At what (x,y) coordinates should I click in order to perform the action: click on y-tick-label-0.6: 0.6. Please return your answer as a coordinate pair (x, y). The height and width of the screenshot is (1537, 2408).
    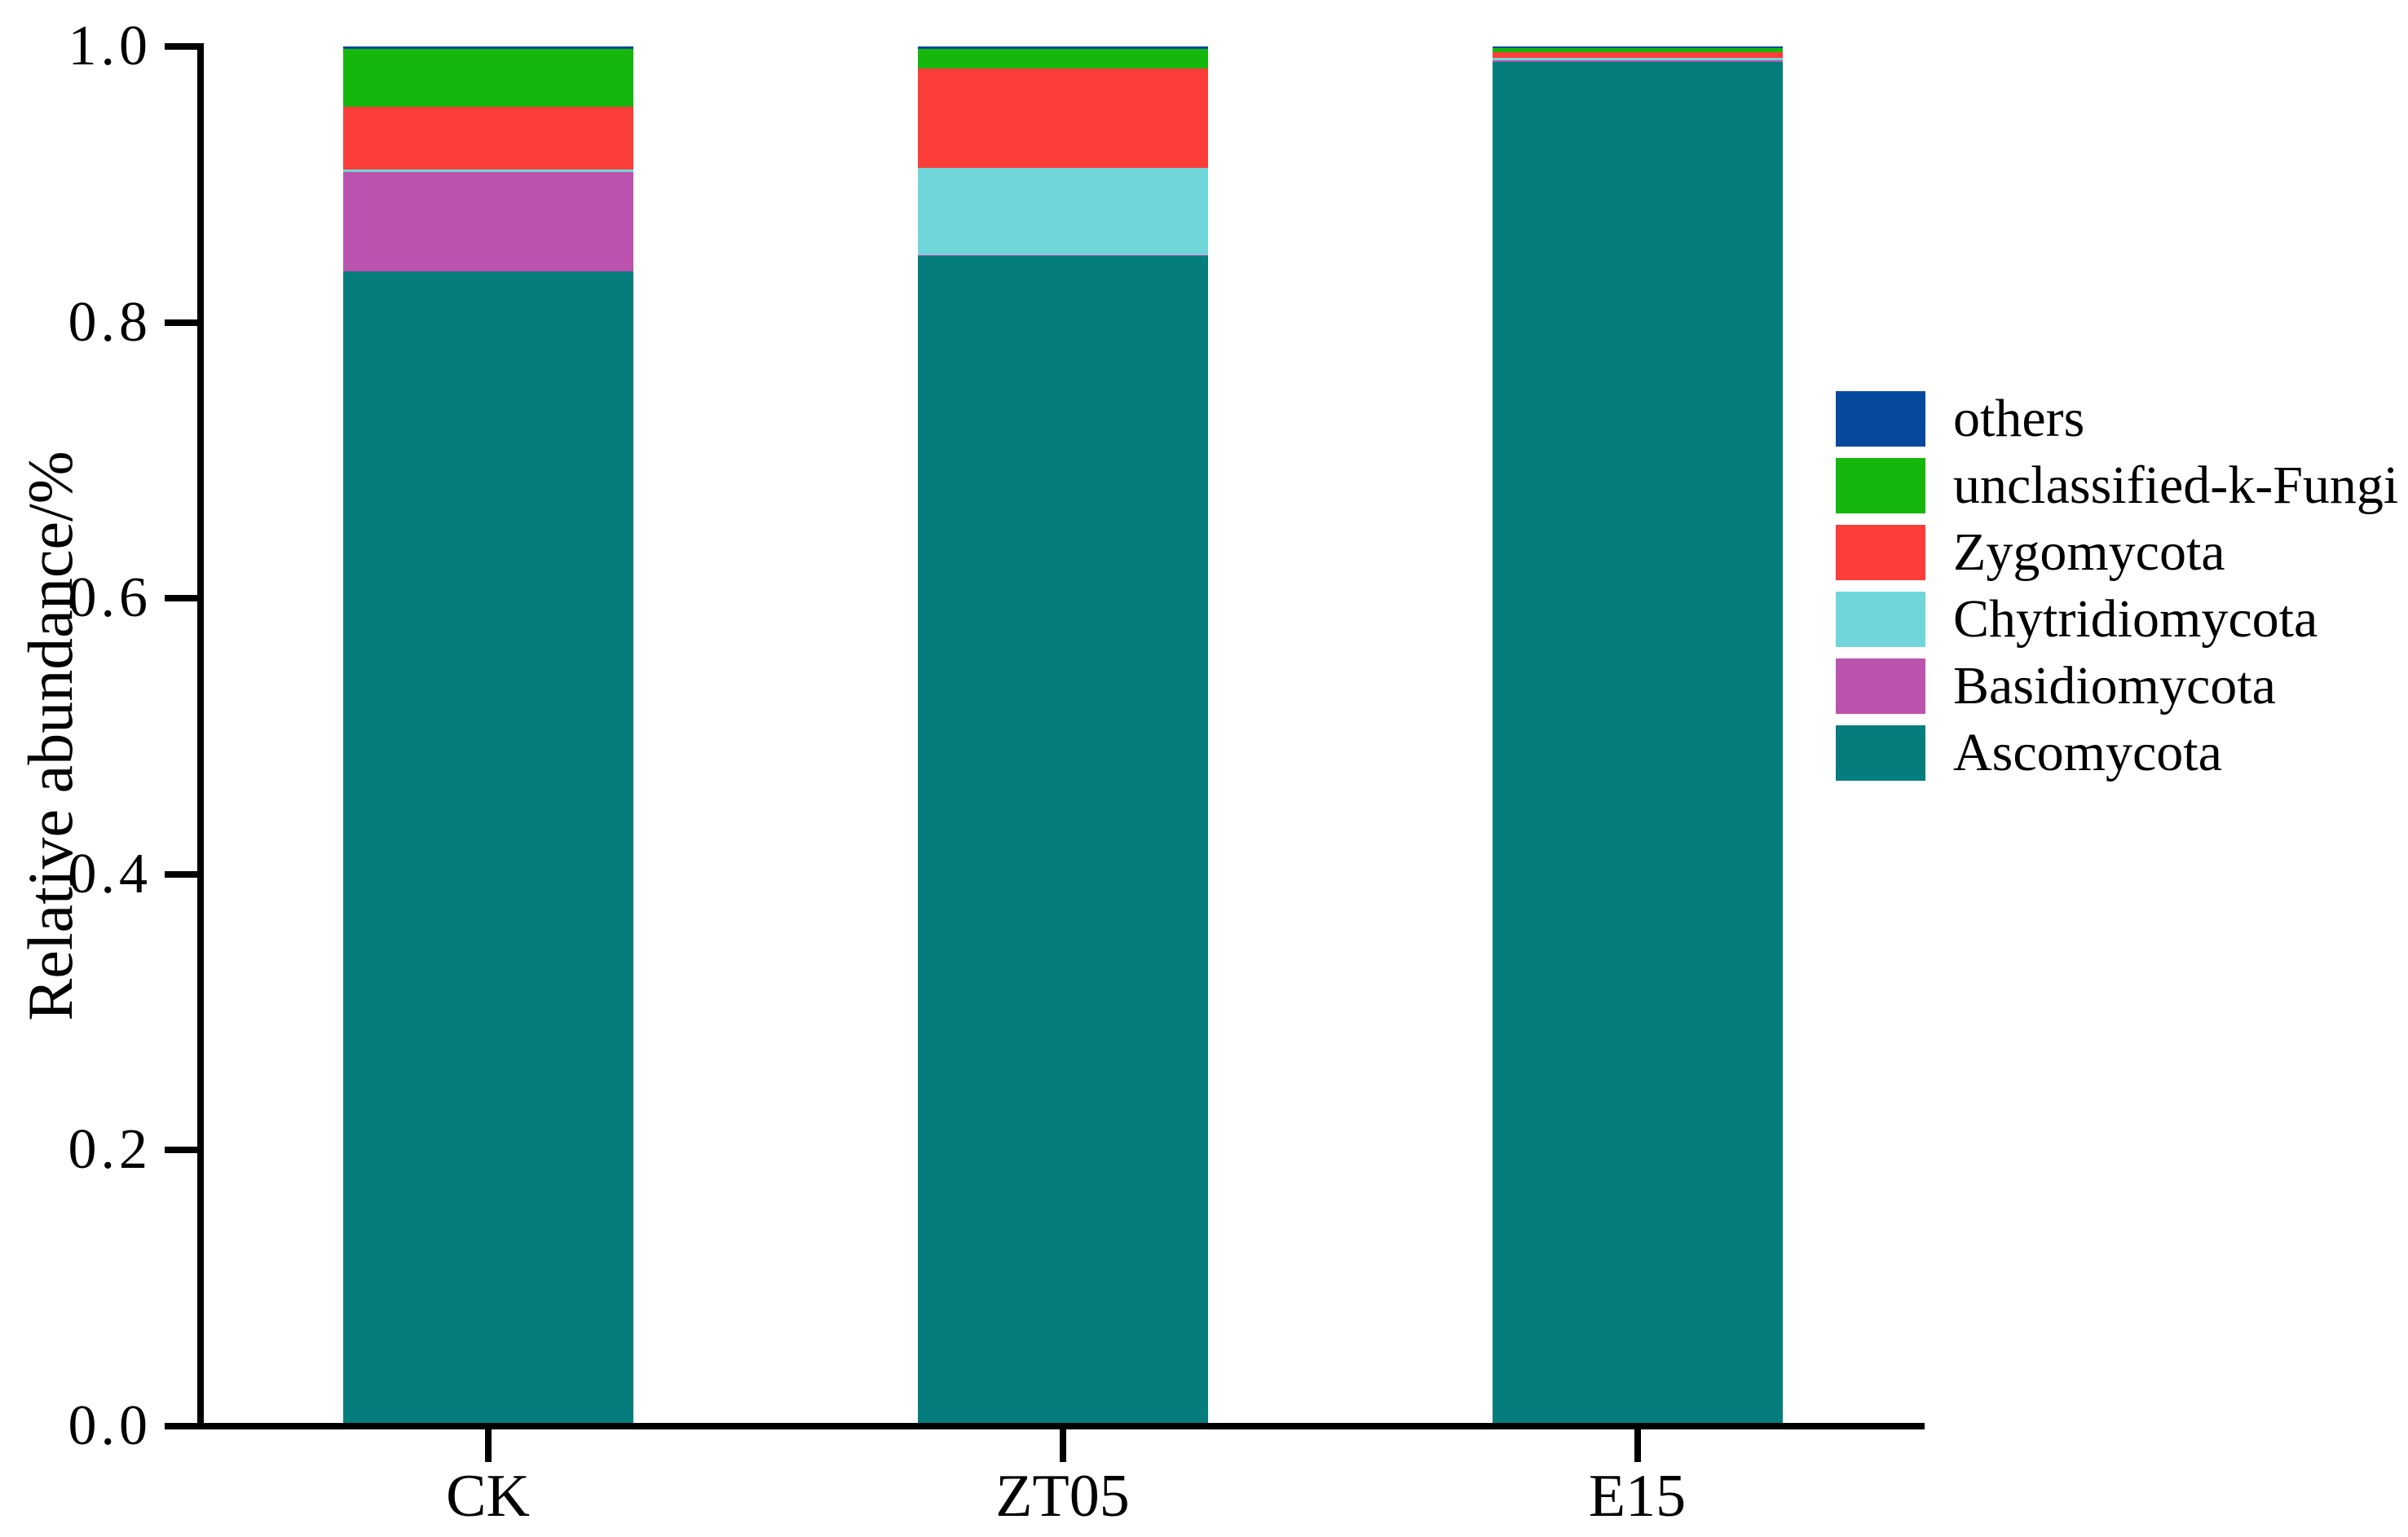
    Looking at the image, I should click on (110, 598).